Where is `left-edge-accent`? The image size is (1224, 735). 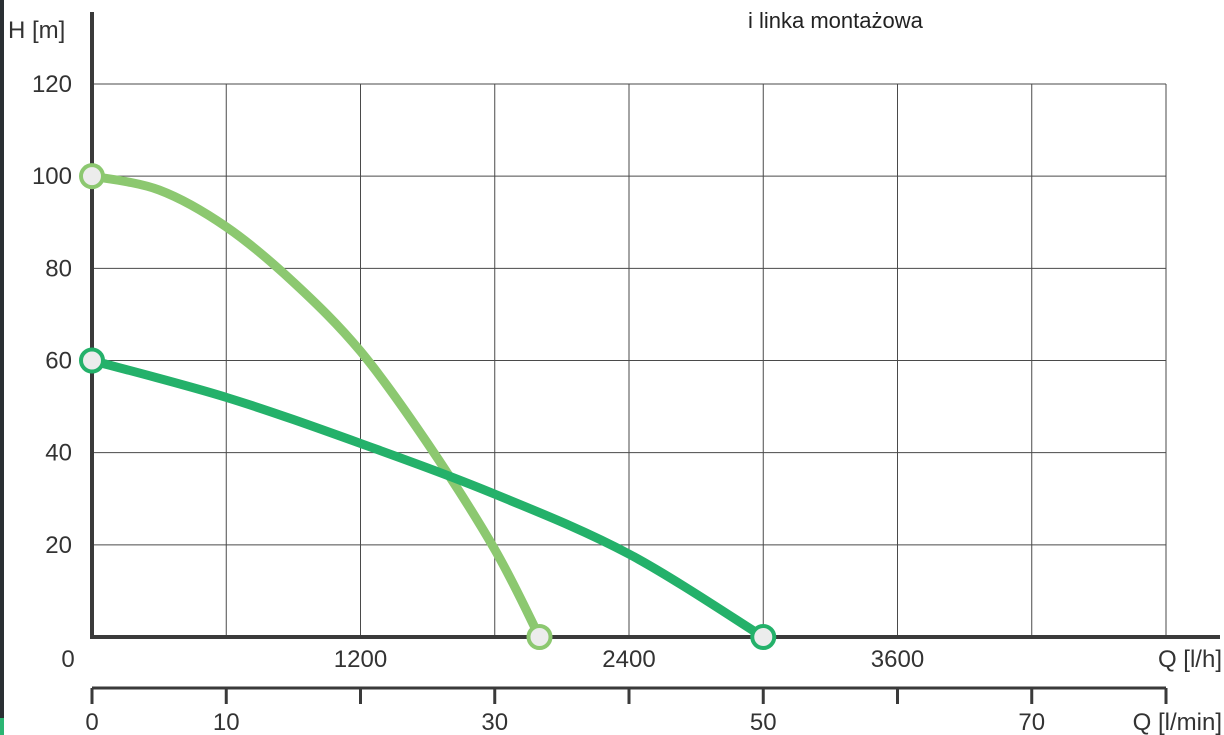
left-edge-accent is located at coordinates (2, 726).